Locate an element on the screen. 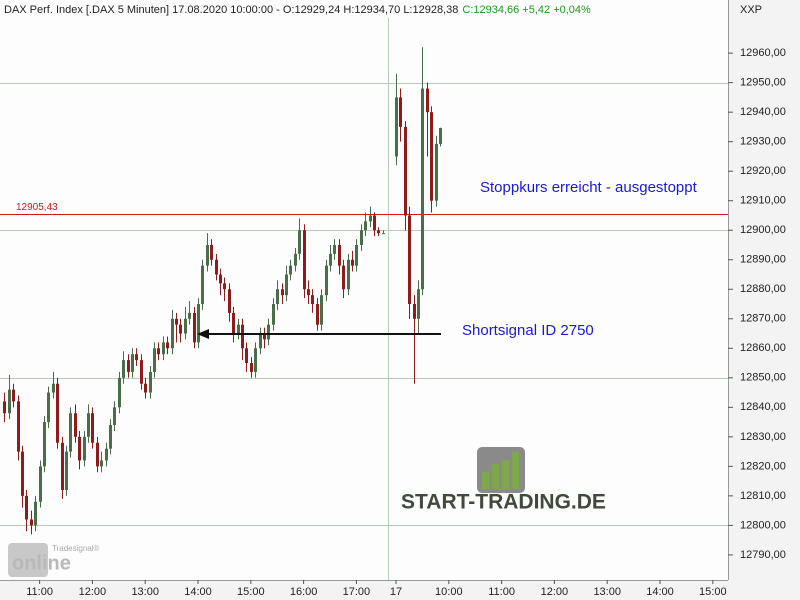  watermark: Tradesignal® online is located at coordinates (54, 560).